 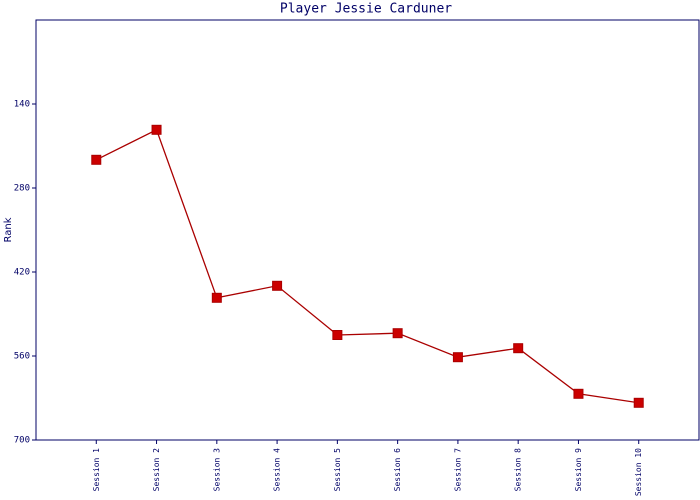 What do you see at coordinates (366, 9) in the screenshot?
I see `chart-title: Player Jessie Carduner` at bounding box center [366, 9].